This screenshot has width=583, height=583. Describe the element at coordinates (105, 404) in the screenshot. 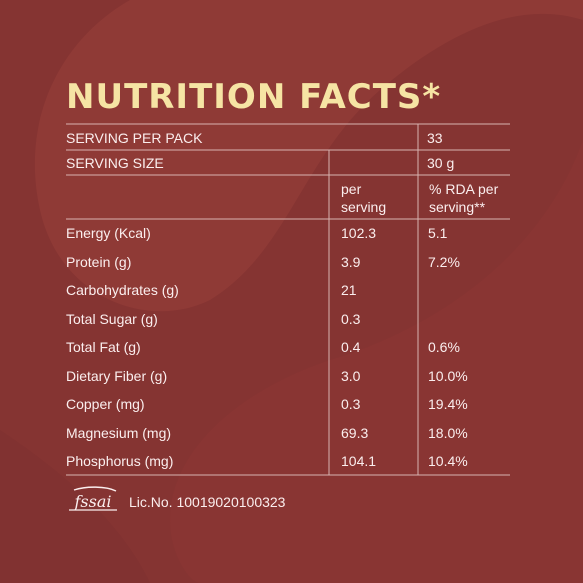

I see `nutrient-name: Copper (mg)` at that location.